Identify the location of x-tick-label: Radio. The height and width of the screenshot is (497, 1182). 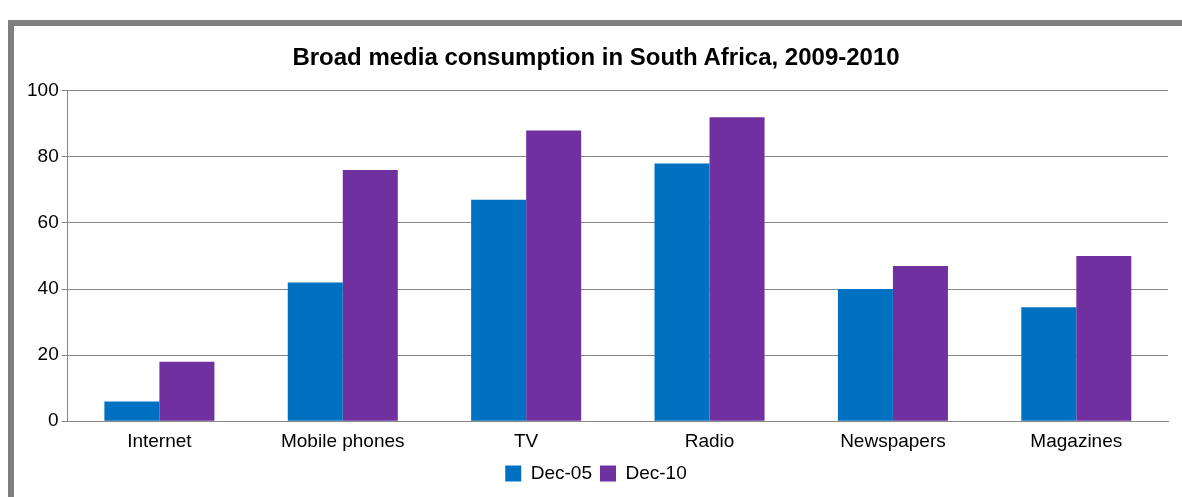
(709, 440).